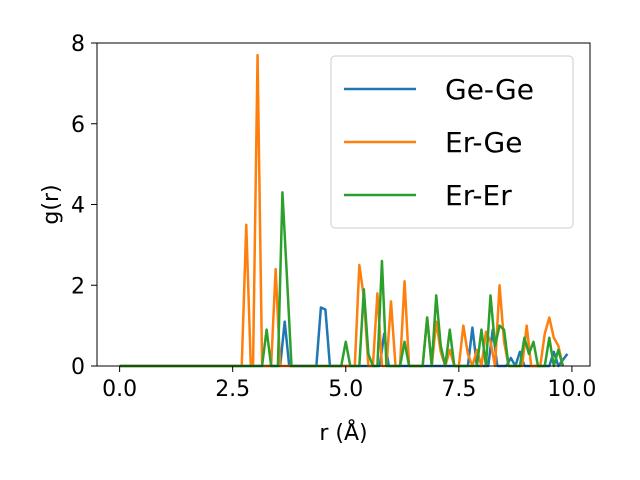 This screenshot has height=480, width=640. Describe the element at coordinates (232, 389) in the screenshot. I see `x-tick-label: 2.5` at that location.